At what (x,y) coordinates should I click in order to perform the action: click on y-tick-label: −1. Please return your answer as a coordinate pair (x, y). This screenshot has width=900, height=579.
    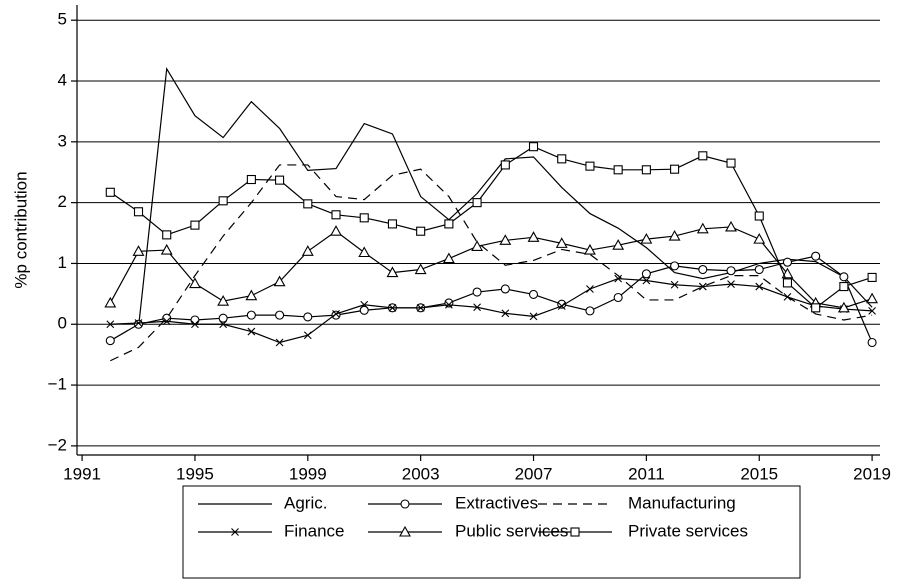
    Looking at the image, I should click on (57, 384).